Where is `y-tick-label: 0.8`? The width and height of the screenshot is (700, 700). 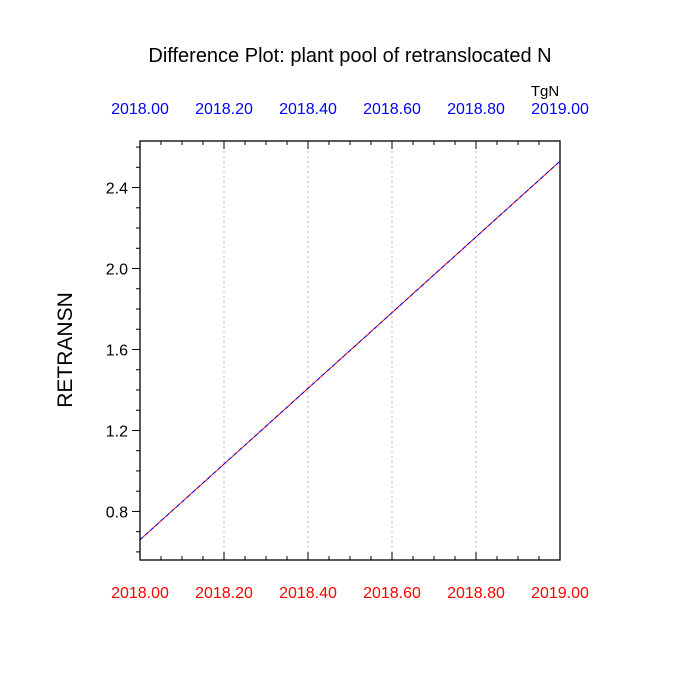 y-tick-label: 0.8 is located at coordinates (117, 512).